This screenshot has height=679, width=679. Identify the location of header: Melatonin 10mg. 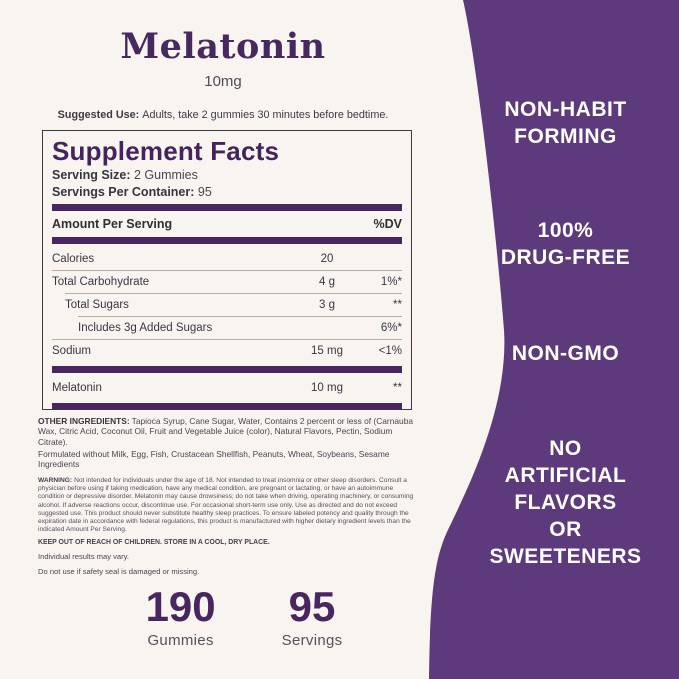
(223, 58).